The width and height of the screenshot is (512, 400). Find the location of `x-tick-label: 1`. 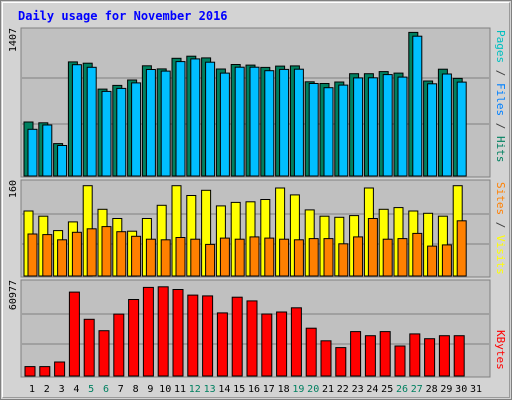

x-tick-label: 1 is located at coordinates (32, 389).